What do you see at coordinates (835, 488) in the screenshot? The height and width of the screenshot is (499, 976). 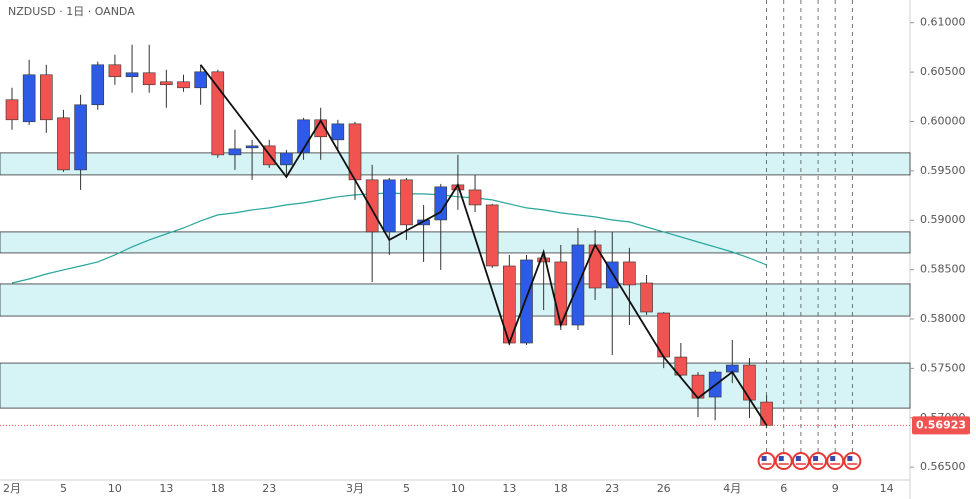 I see `x-tick-label: 9` at bounding box center [835, 488].